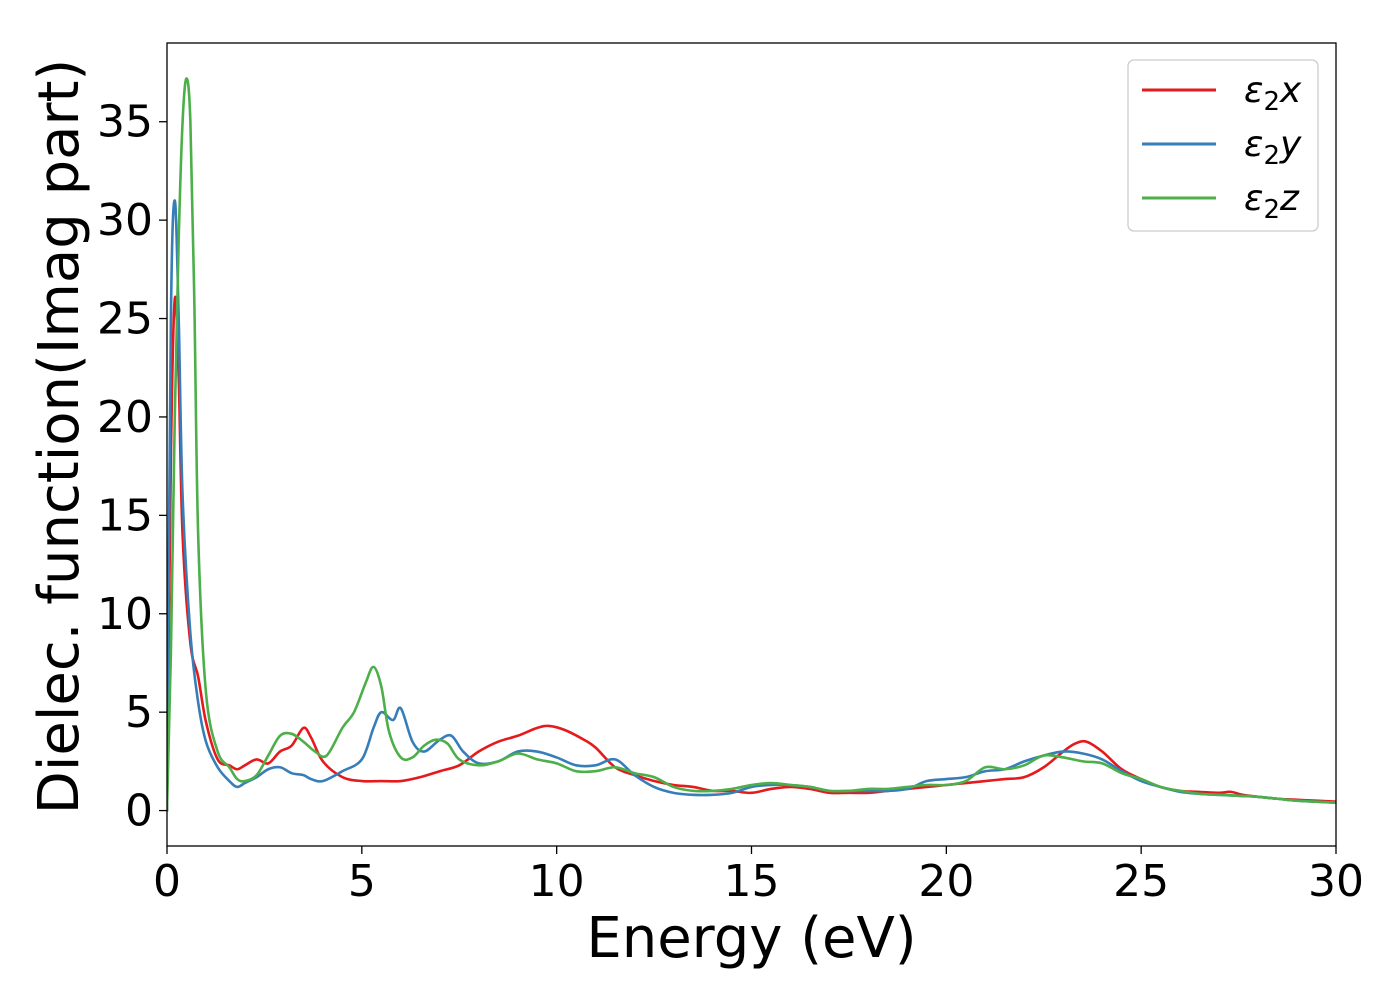  What do you see at coordinates (167, 881) in the screenshot?
I see `x-tick-label: 0` at bounding box center [167, 881].